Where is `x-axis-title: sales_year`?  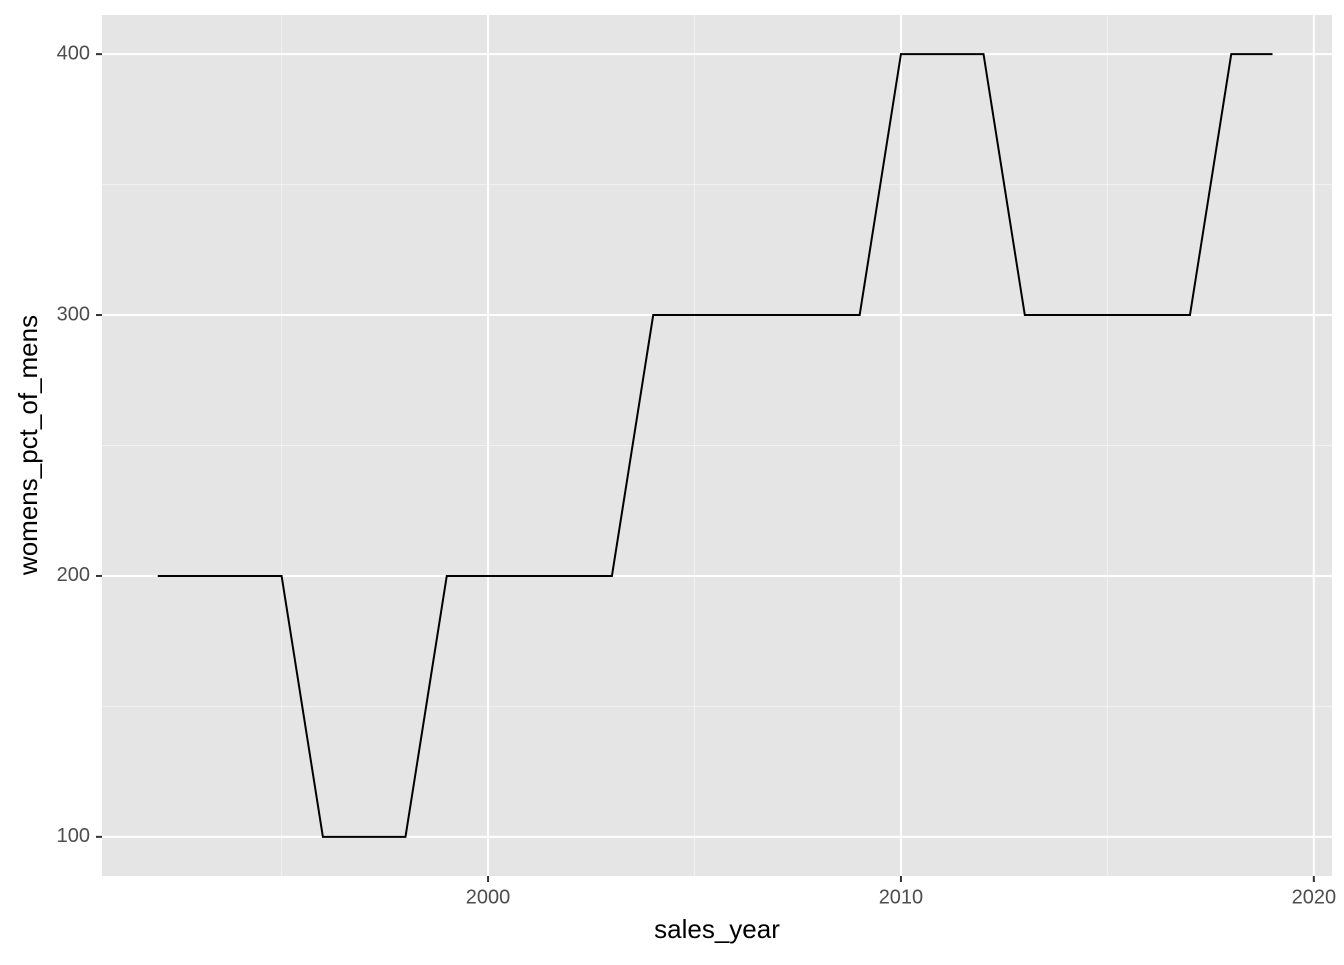
x-axis-title: sales_year is located at coordinates (717, 929).